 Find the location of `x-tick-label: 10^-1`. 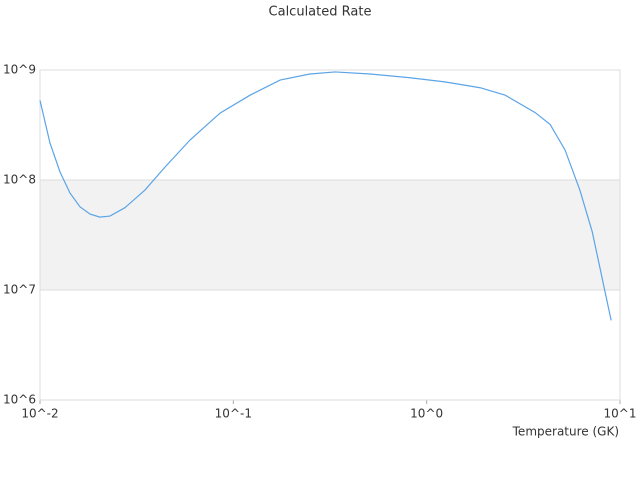

x-tick-label: 10^-1 is located at coordinates (233, 414).